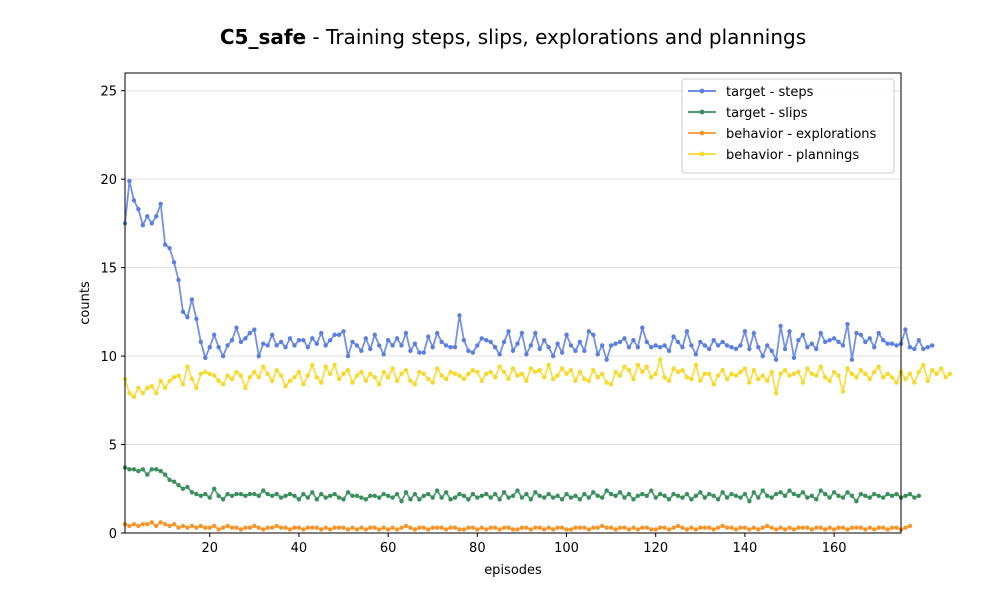  What do you see at coordinates (782, 134) in the screenshot?
I see `legend-item-behavior-explorations: behavior - explorations` at bounding box center [782, 134].